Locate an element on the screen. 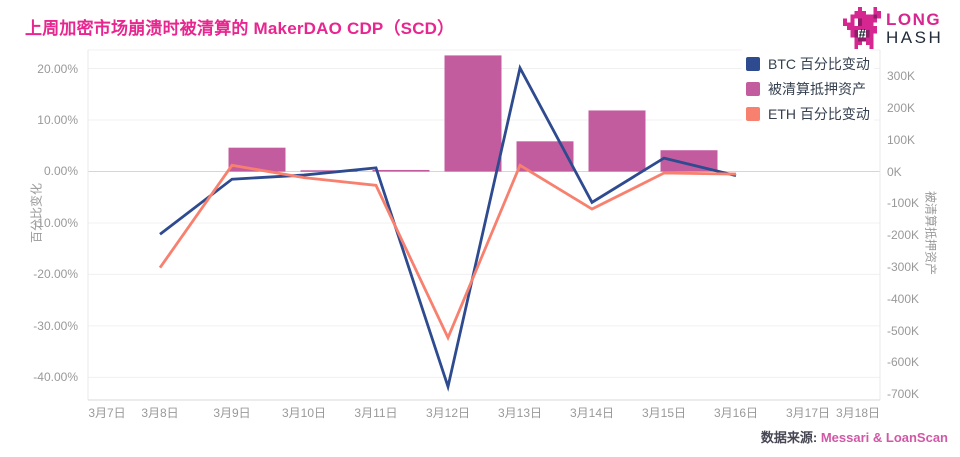 The image size is (960, 457). longhash-mascot-icon: # is located at coordinates (862, 28).